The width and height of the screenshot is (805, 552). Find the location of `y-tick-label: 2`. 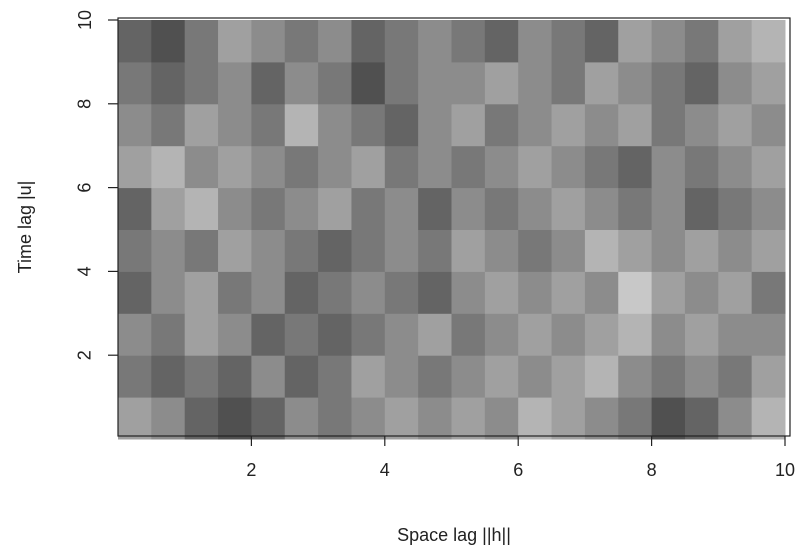

y-tick-label: 2 is located at coordinates (85, 355).